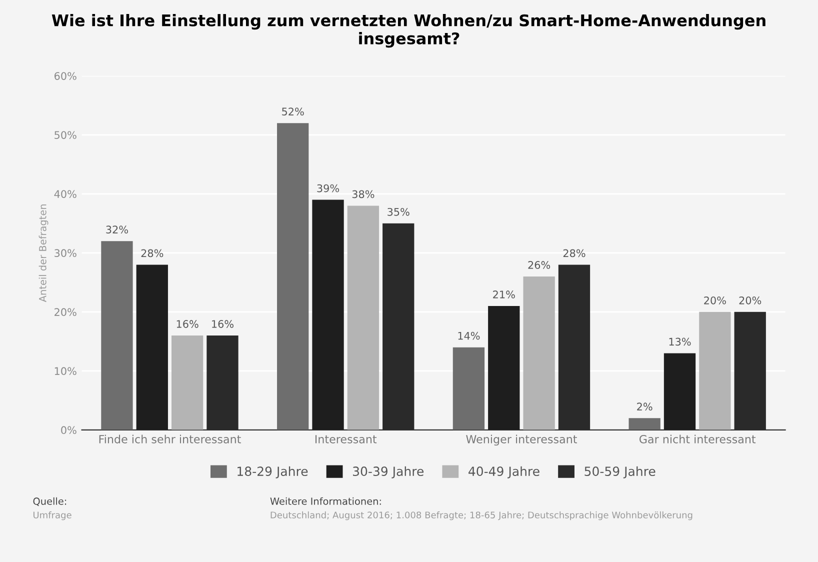  Describe the element at coordinates (65, 76) in the screenshot. I see `y-tick-label: 60%` at that location.